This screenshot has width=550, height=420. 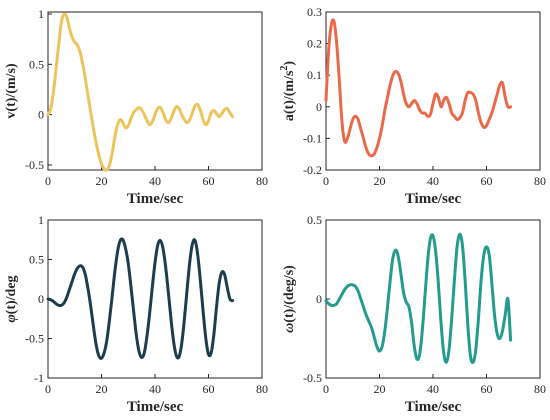 What do you see at coordinates (38, 89) in the screenshot?
I see `y-ticks: -0.5 0 0.5 1` at bounding box center [38, 89].